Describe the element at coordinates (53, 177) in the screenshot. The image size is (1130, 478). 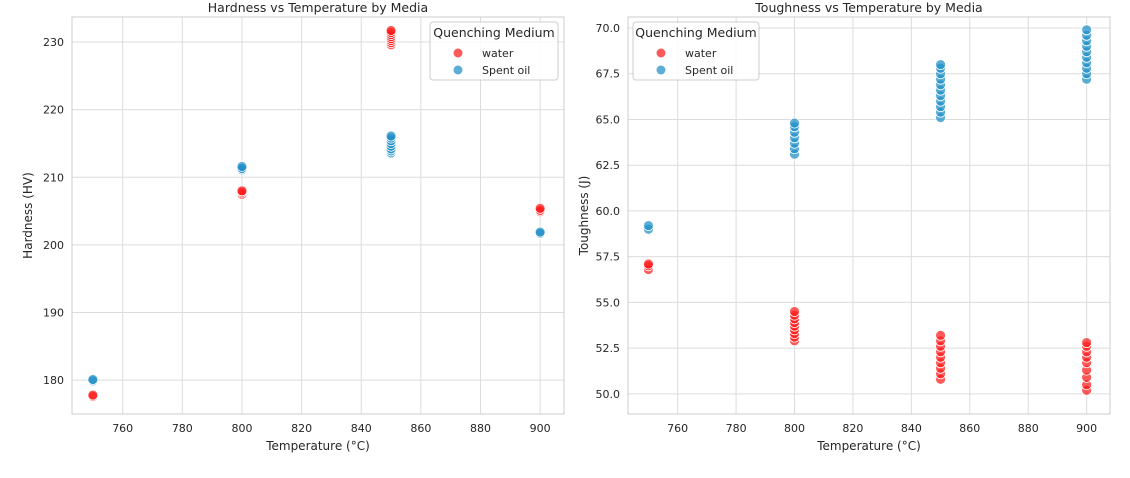
I see `y-tick-label: 210` at that location.